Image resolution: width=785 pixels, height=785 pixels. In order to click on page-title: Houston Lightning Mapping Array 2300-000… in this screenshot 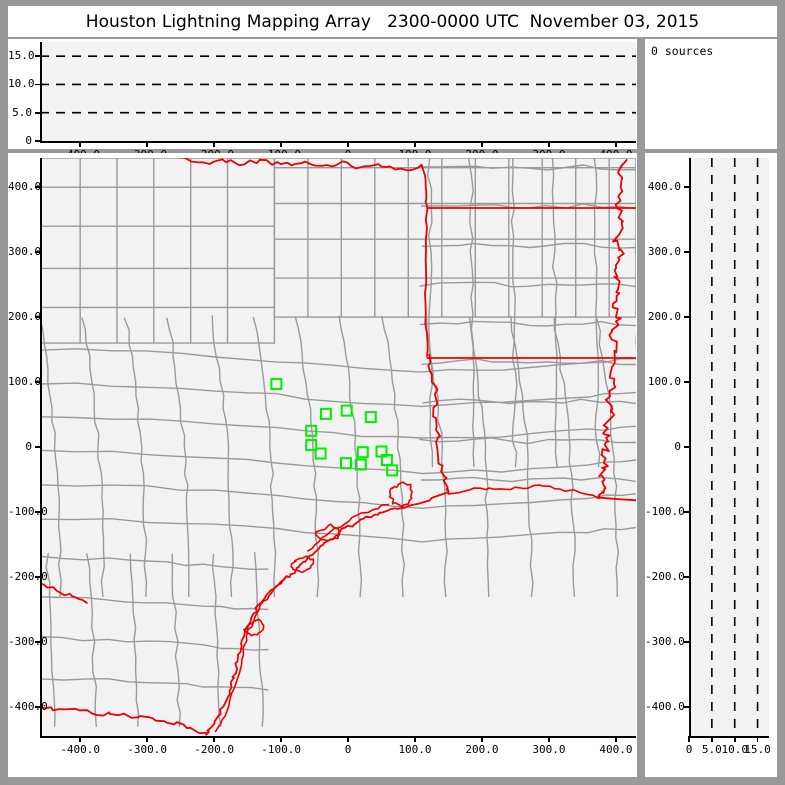, I will do `click(392, 21)`.